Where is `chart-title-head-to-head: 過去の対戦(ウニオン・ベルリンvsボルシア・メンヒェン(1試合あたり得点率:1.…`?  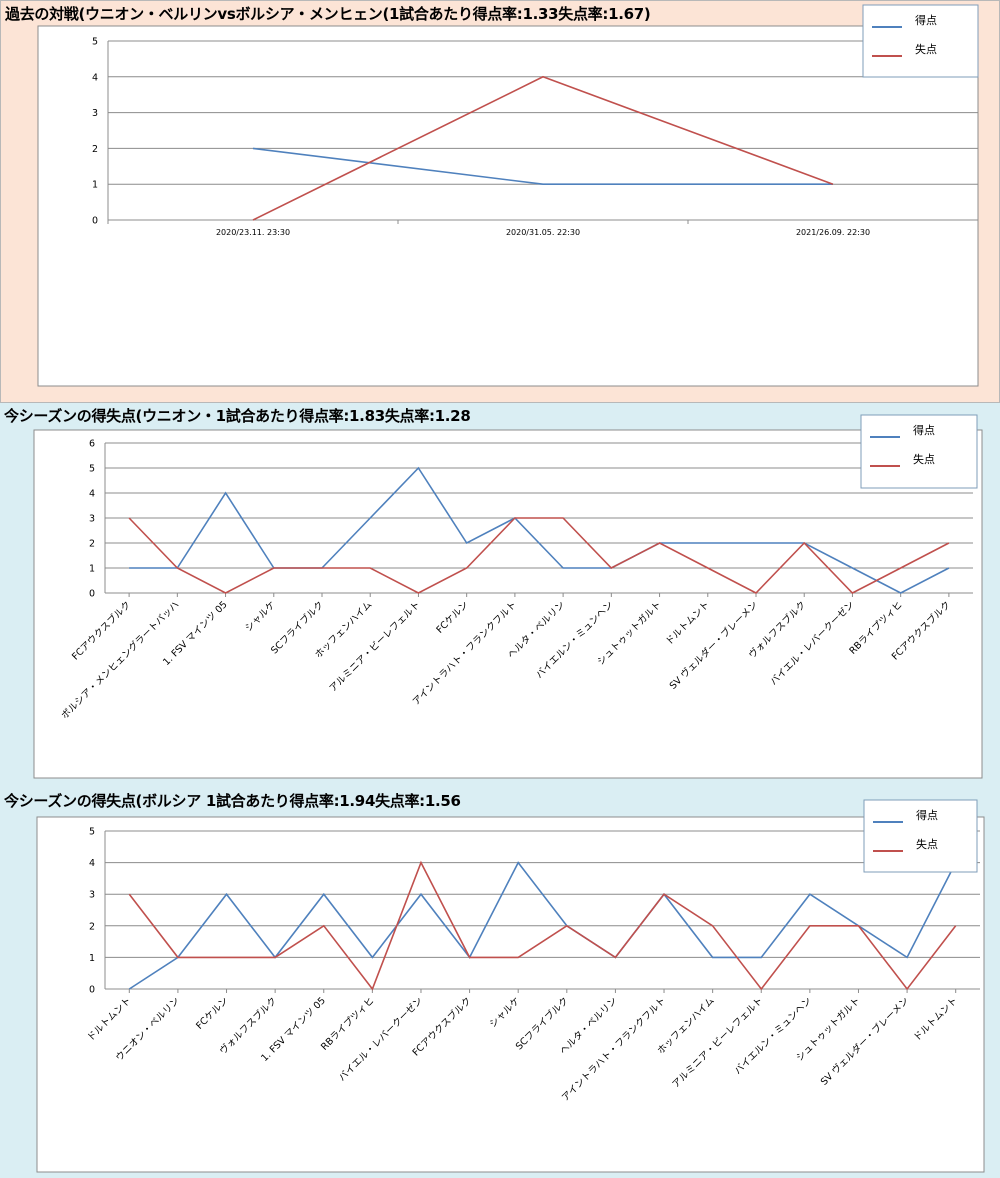 chart-title-head-to-head: 過去の対戦(ウニオン・ベルリンvsボルシア・メンヒェン(1試合あたり得点率:1.… is located at coordinates (328, 14).